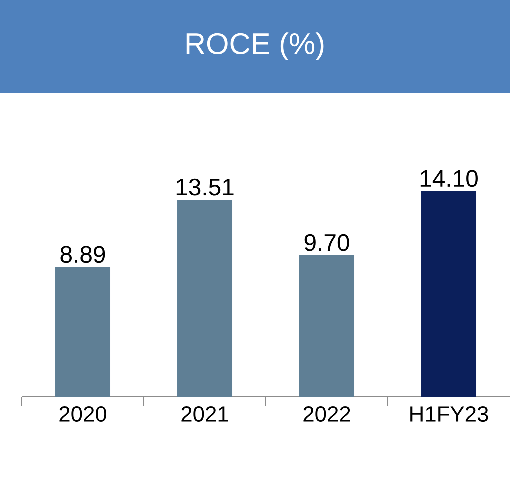 This screenshot has width=510, height=493. What do you see at coordinates (327, 243) in the screenshot?
I see `data-label: 9.70` at bounding box center [327, 243].